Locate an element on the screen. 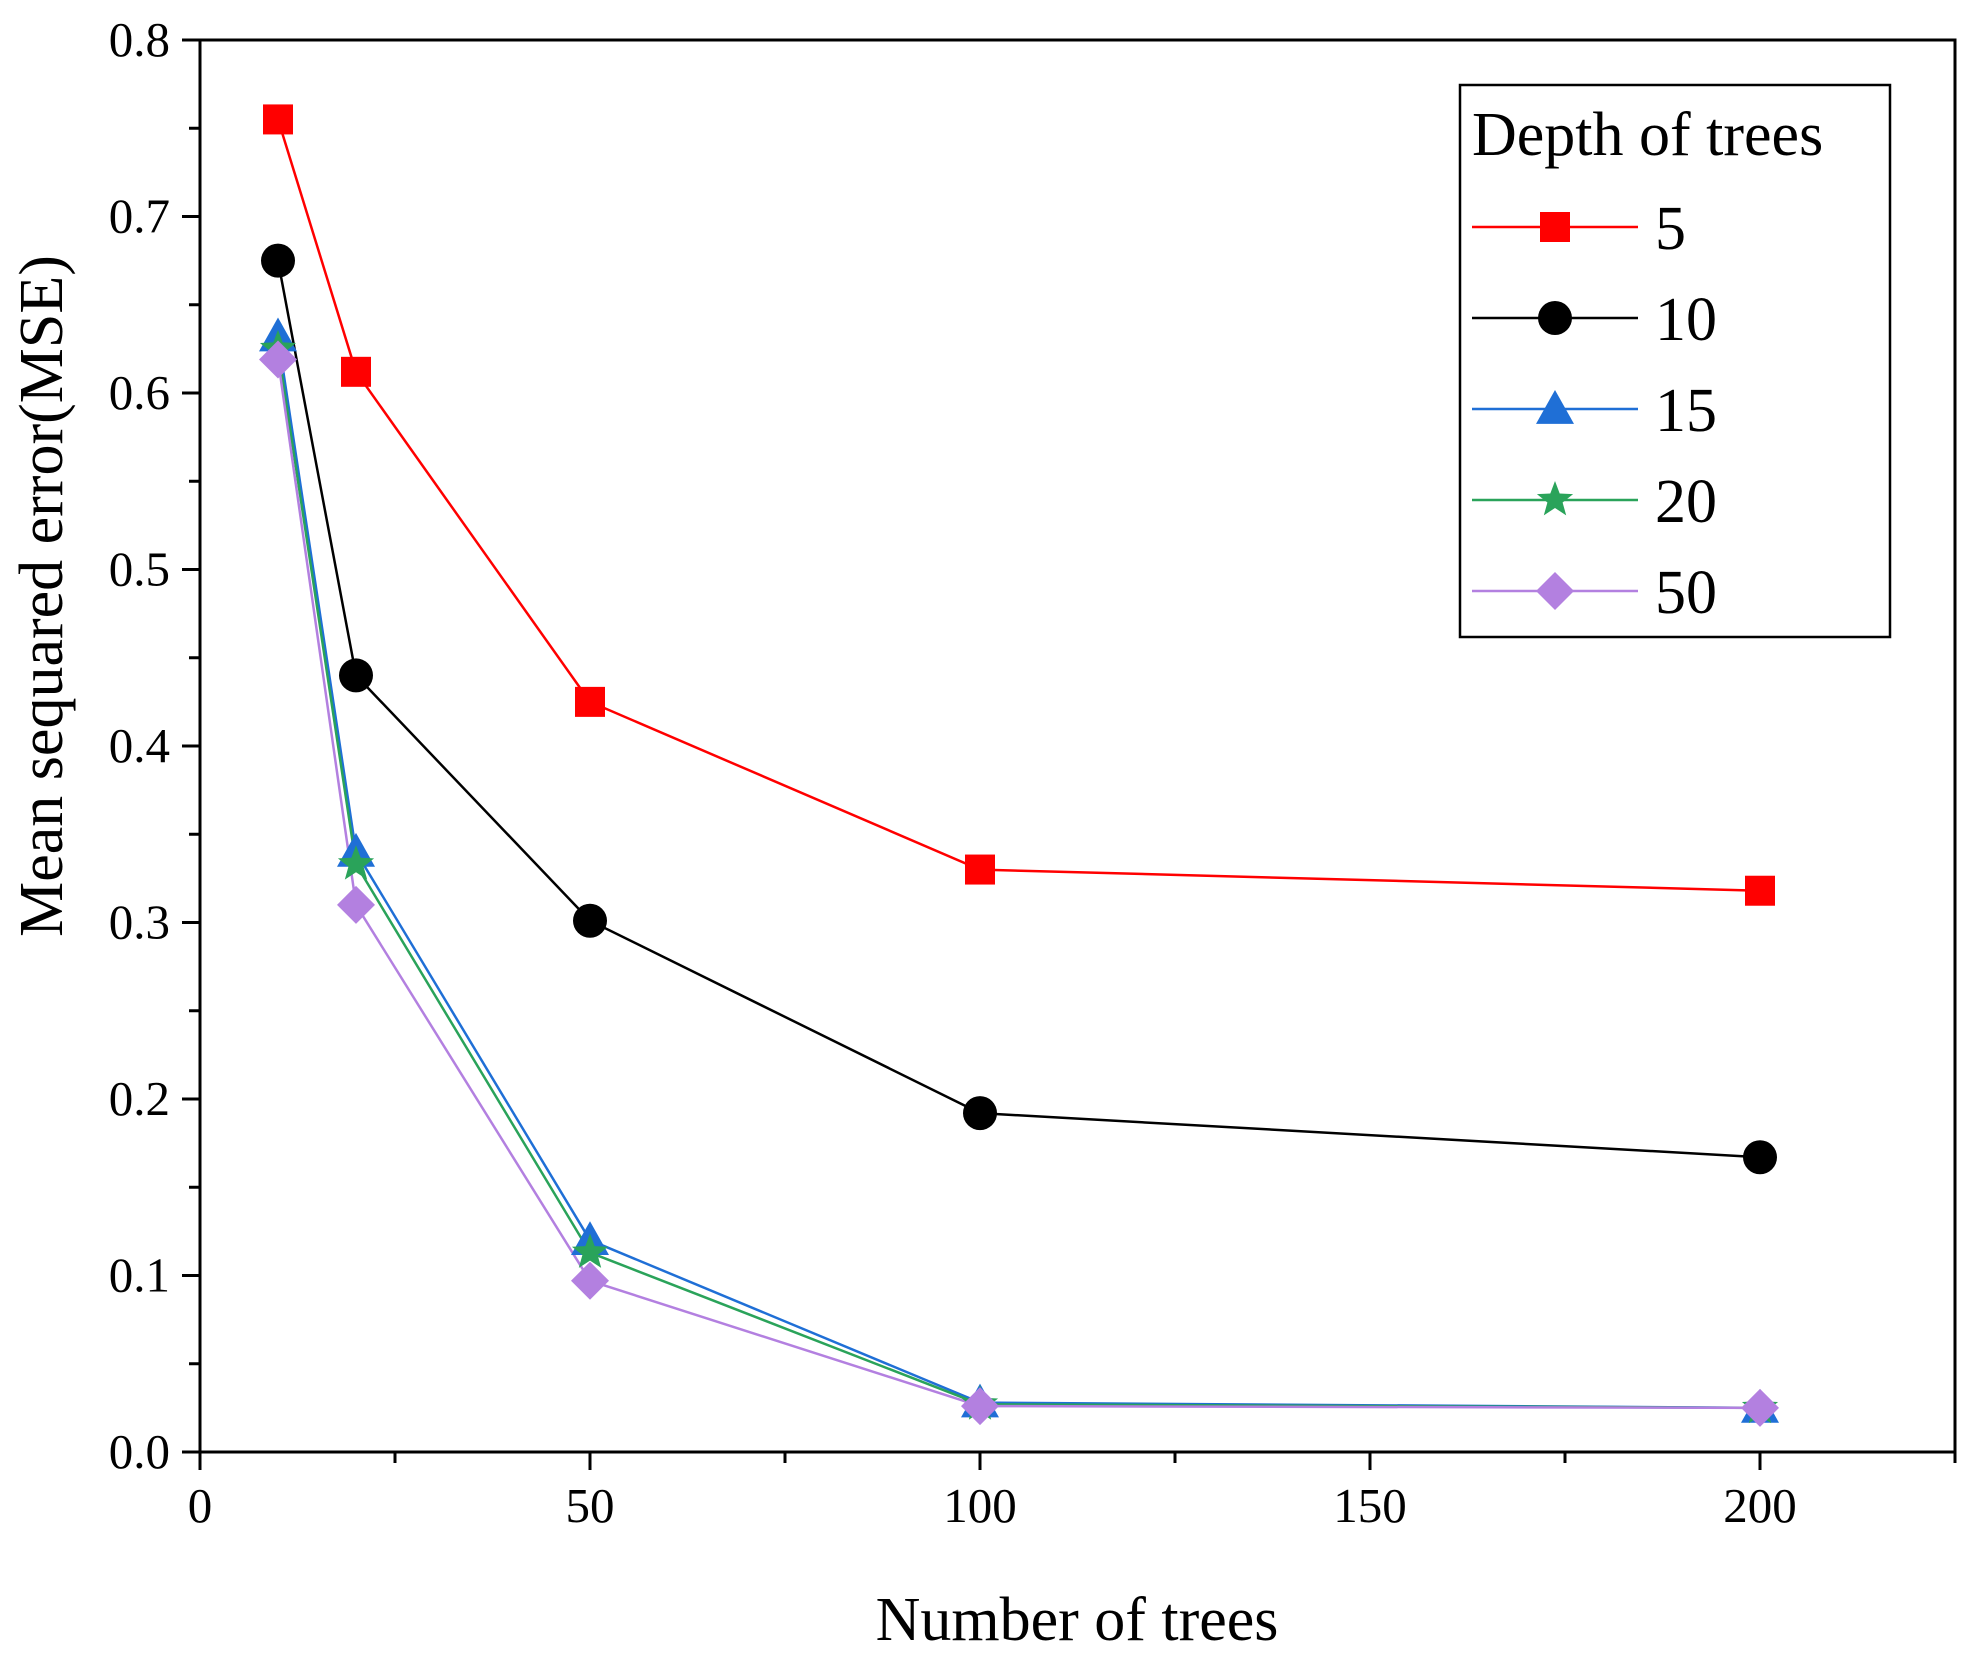 Image resolution: width=1968 pixels, height=1658 pixels. y-tick-label: 0.4 is located at coordinates (139, 745).